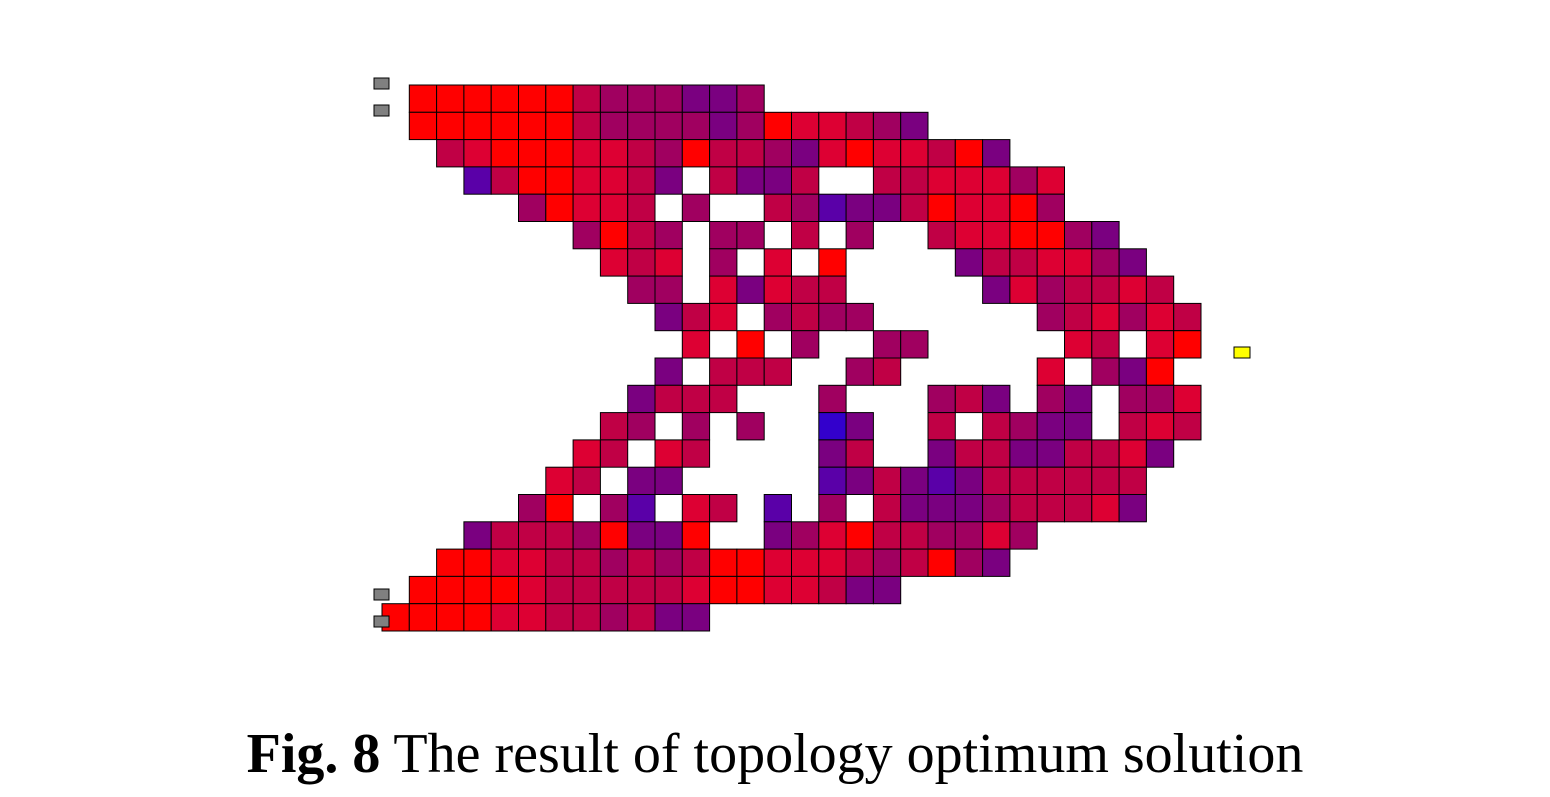 The image size is (1550, 797). Describe the element at coordinates (313, 754) in the screenshot. I see `figure-number: Fig. 8` at that location.